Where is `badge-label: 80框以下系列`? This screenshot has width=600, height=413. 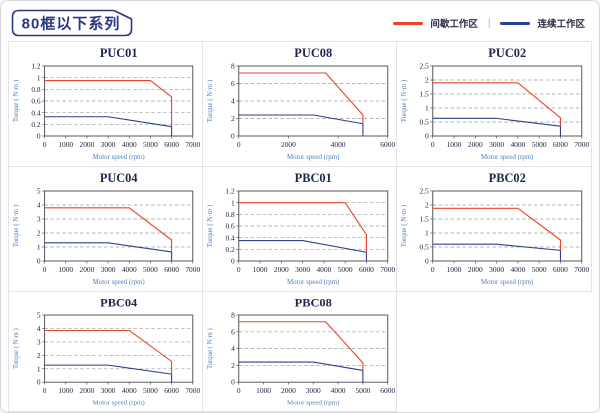
badge-label: 80框以下系列 is located at coordinates (71, 24).